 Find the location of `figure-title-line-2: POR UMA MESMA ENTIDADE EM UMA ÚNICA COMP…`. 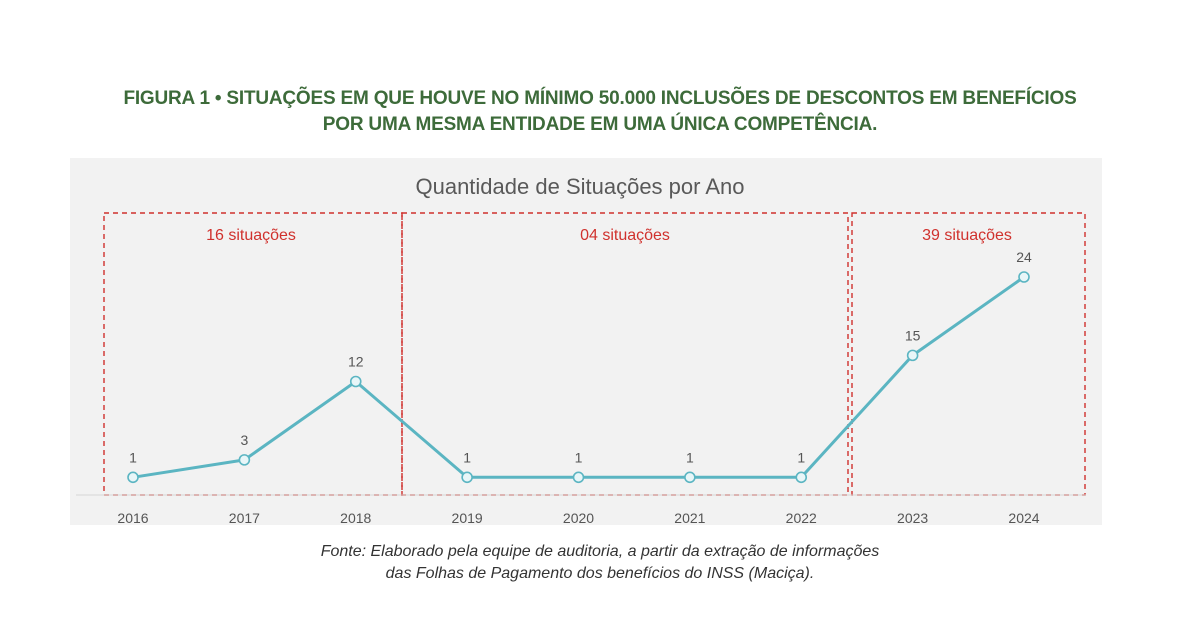

figure-title-line-2: POR UMA MESMA ENTIDADE EM UMA ÚNICA COMP… is located at coordinates (600, 124).